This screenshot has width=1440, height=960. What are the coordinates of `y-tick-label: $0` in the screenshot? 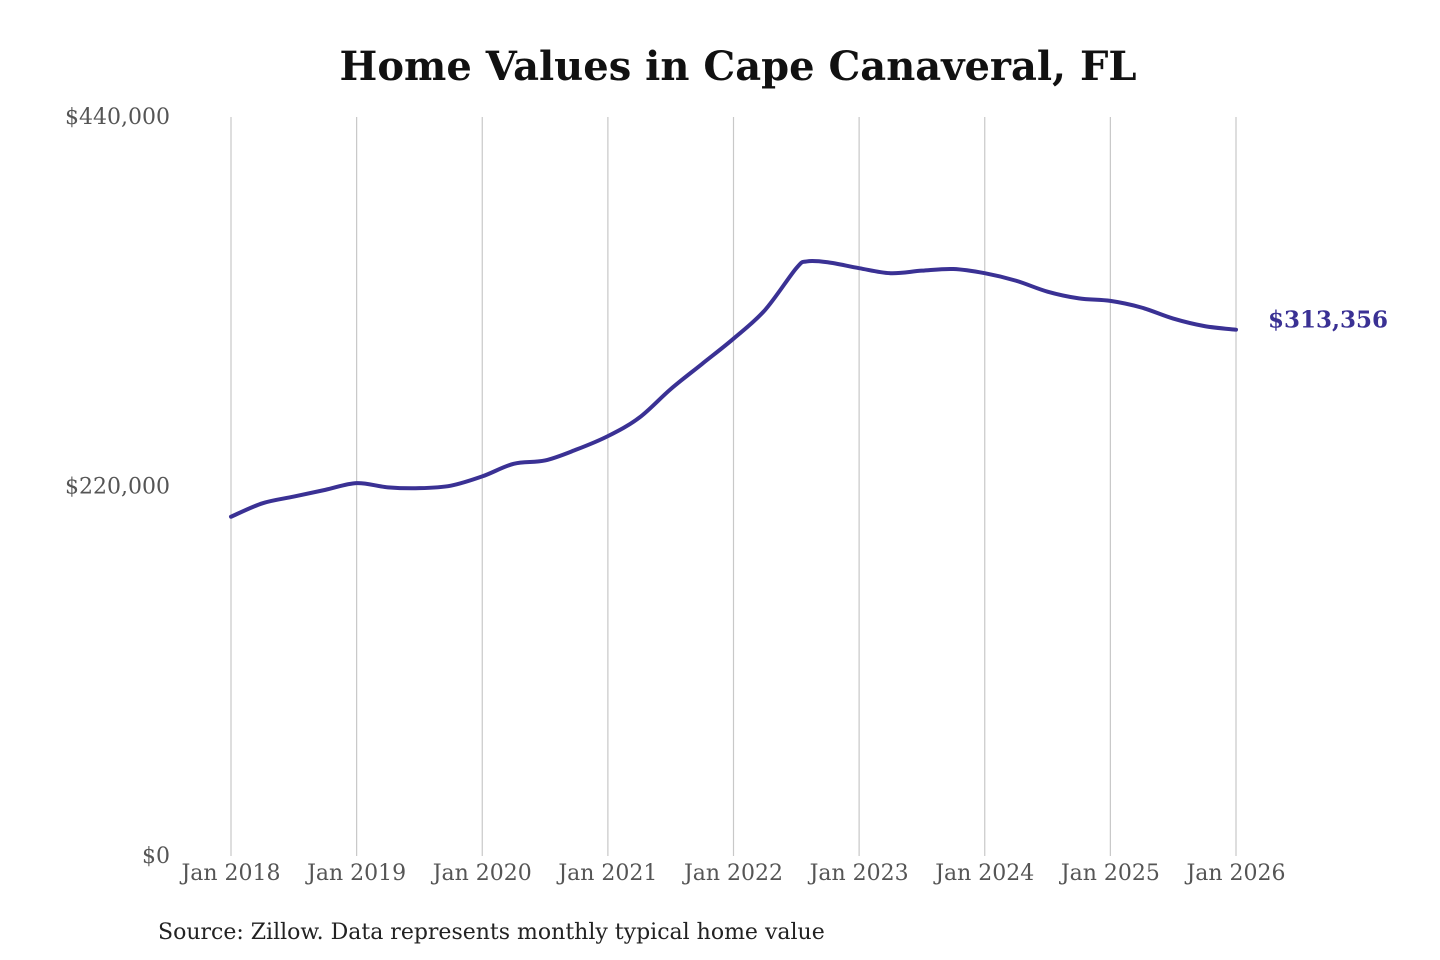 It's located at (156, 856).